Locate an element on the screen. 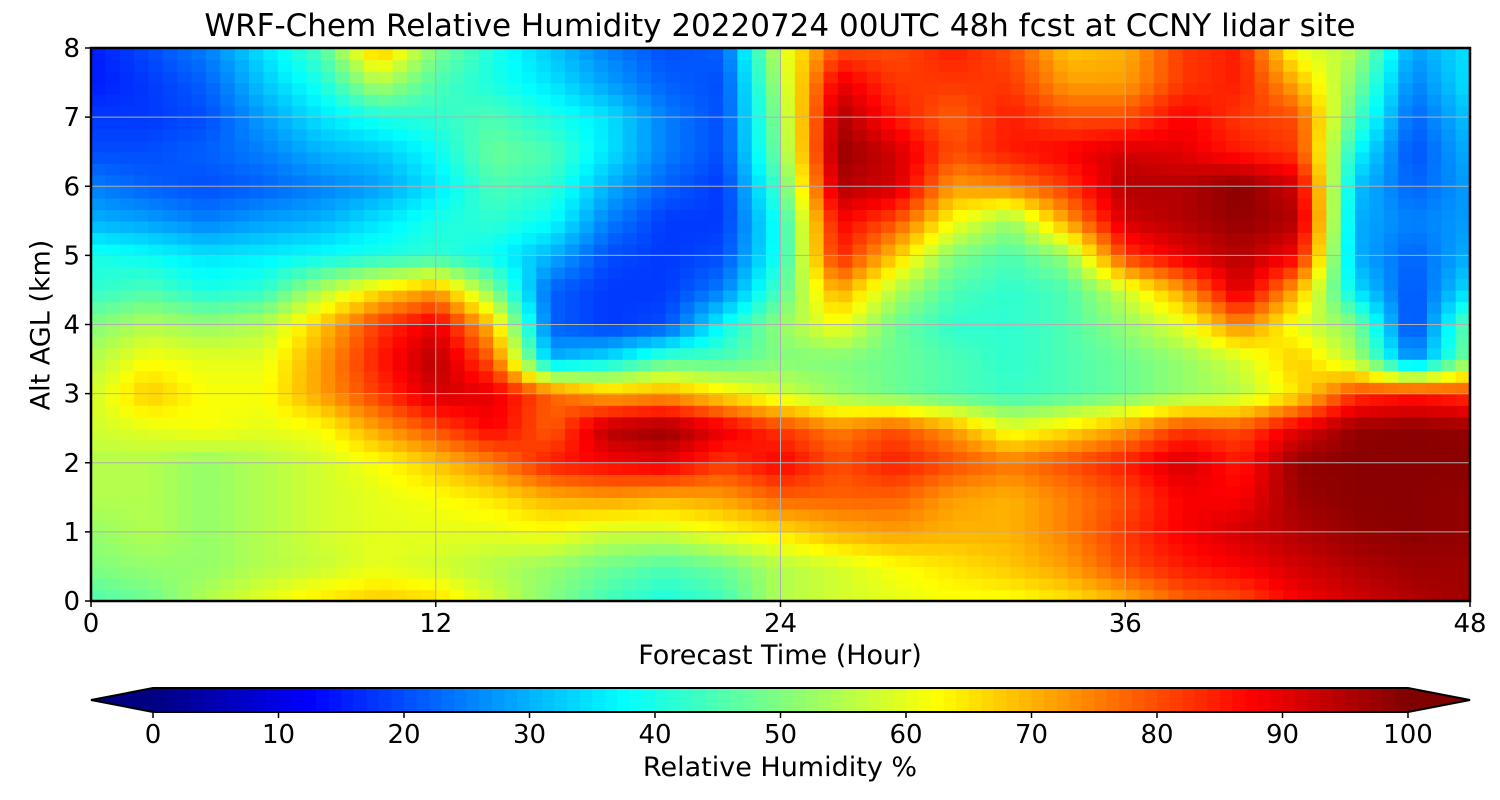 The image size is (1500, 800). colorbar-tick-label: 30 is located at coordinates (529, 735).